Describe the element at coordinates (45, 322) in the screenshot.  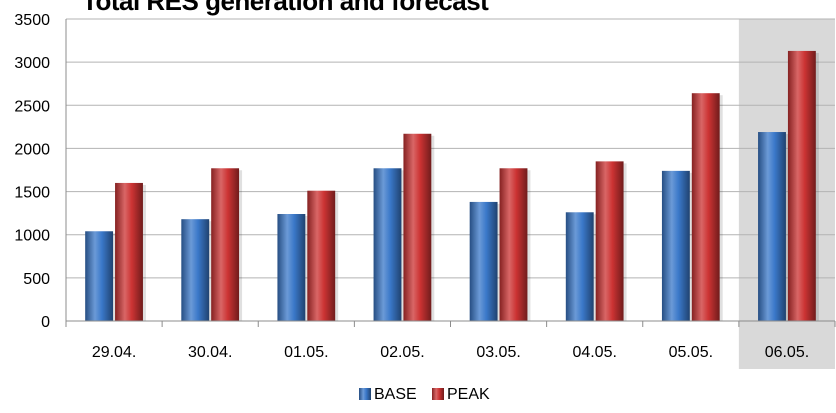
I see `y-tick-label: 0` at that location.